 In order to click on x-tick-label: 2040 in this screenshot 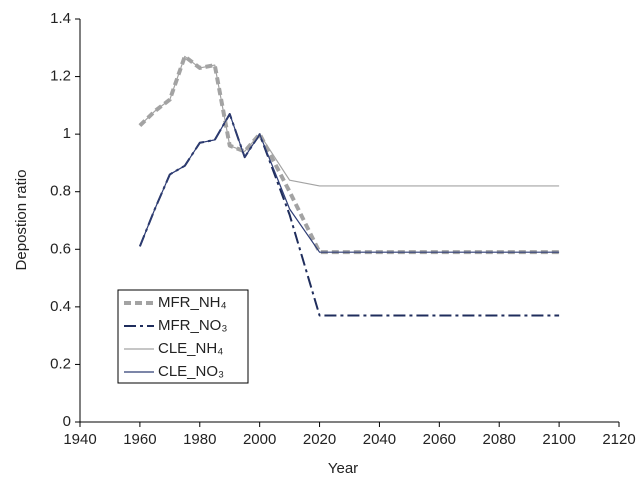, I will do `click(379, 439)`.